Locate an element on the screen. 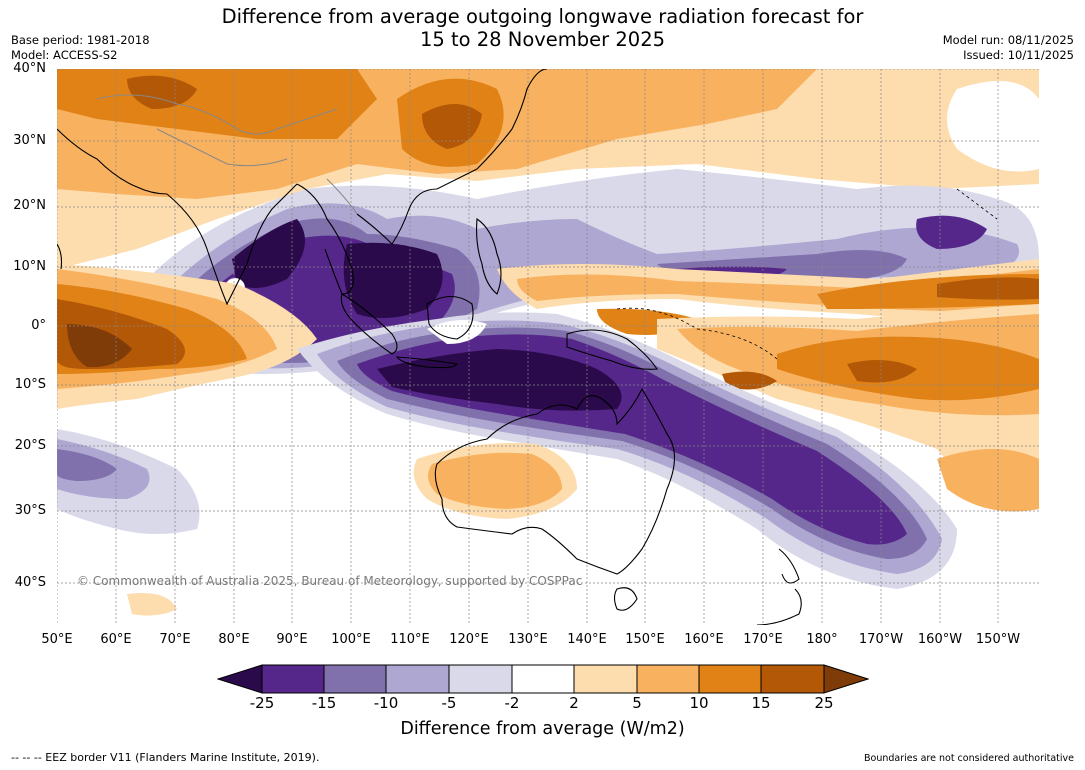 Image resolution: width=1085 pixels, height=770 pixels. model-run: Model run: 08/11/2025 is located at coordinates (1008, 40).